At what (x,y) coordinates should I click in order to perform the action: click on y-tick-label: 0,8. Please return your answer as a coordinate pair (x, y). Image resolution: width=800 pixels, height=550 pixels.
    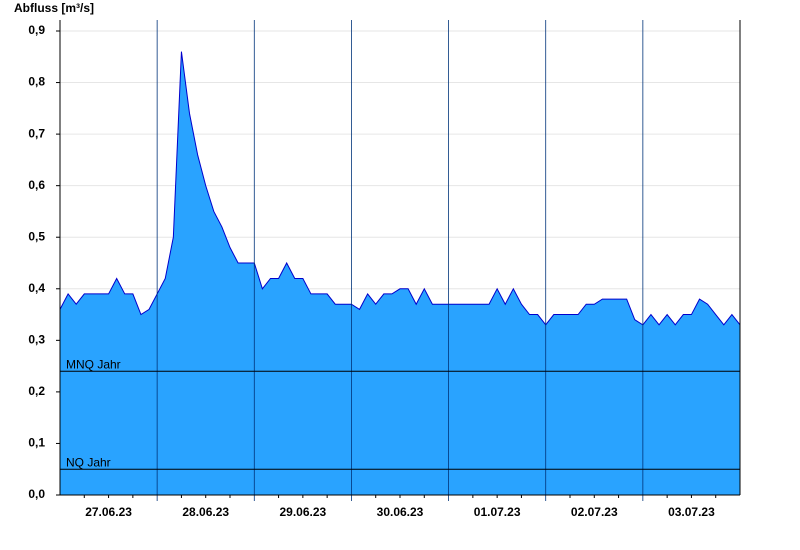
    Looking at the image, I should click on (36, 82).